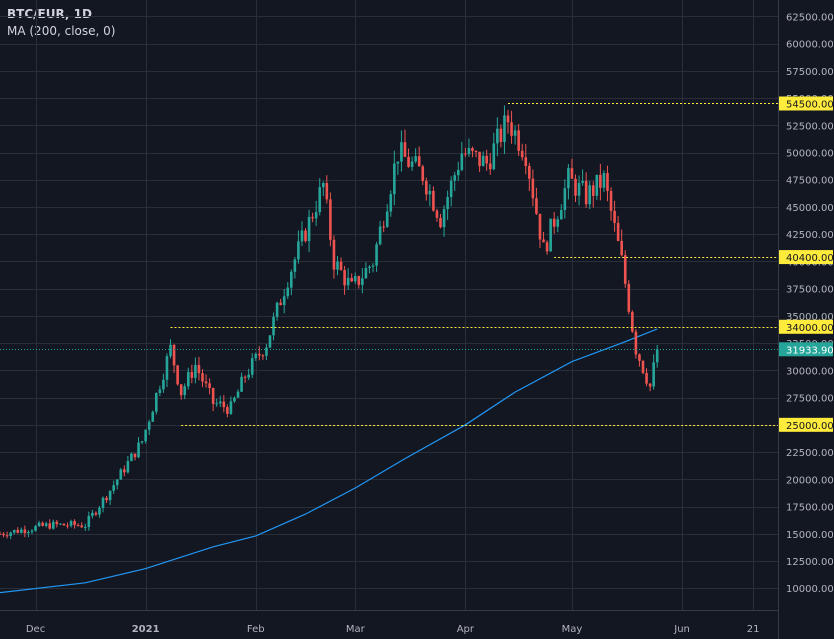 The width and height of the screenshot is (834, 639). I want to click on price-tick-label: 60000.00, so click(810, 45).